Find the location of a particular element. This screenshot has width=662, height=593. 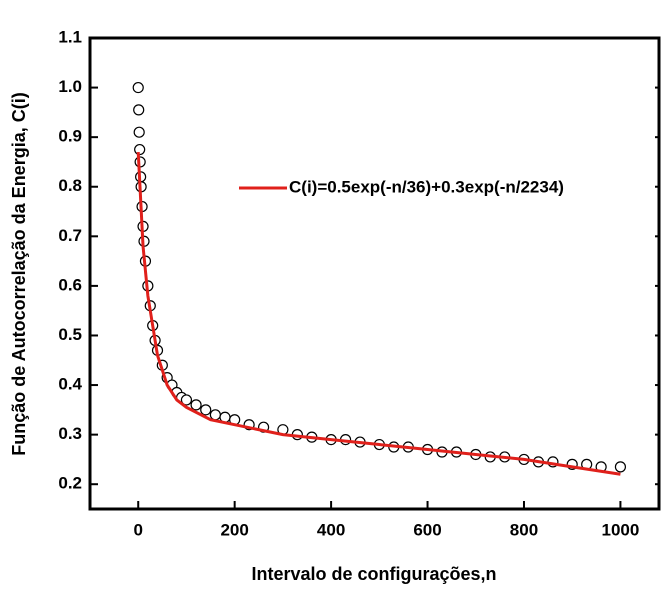

y-tick-label: 1.1 is located at coordinates (70, 36).